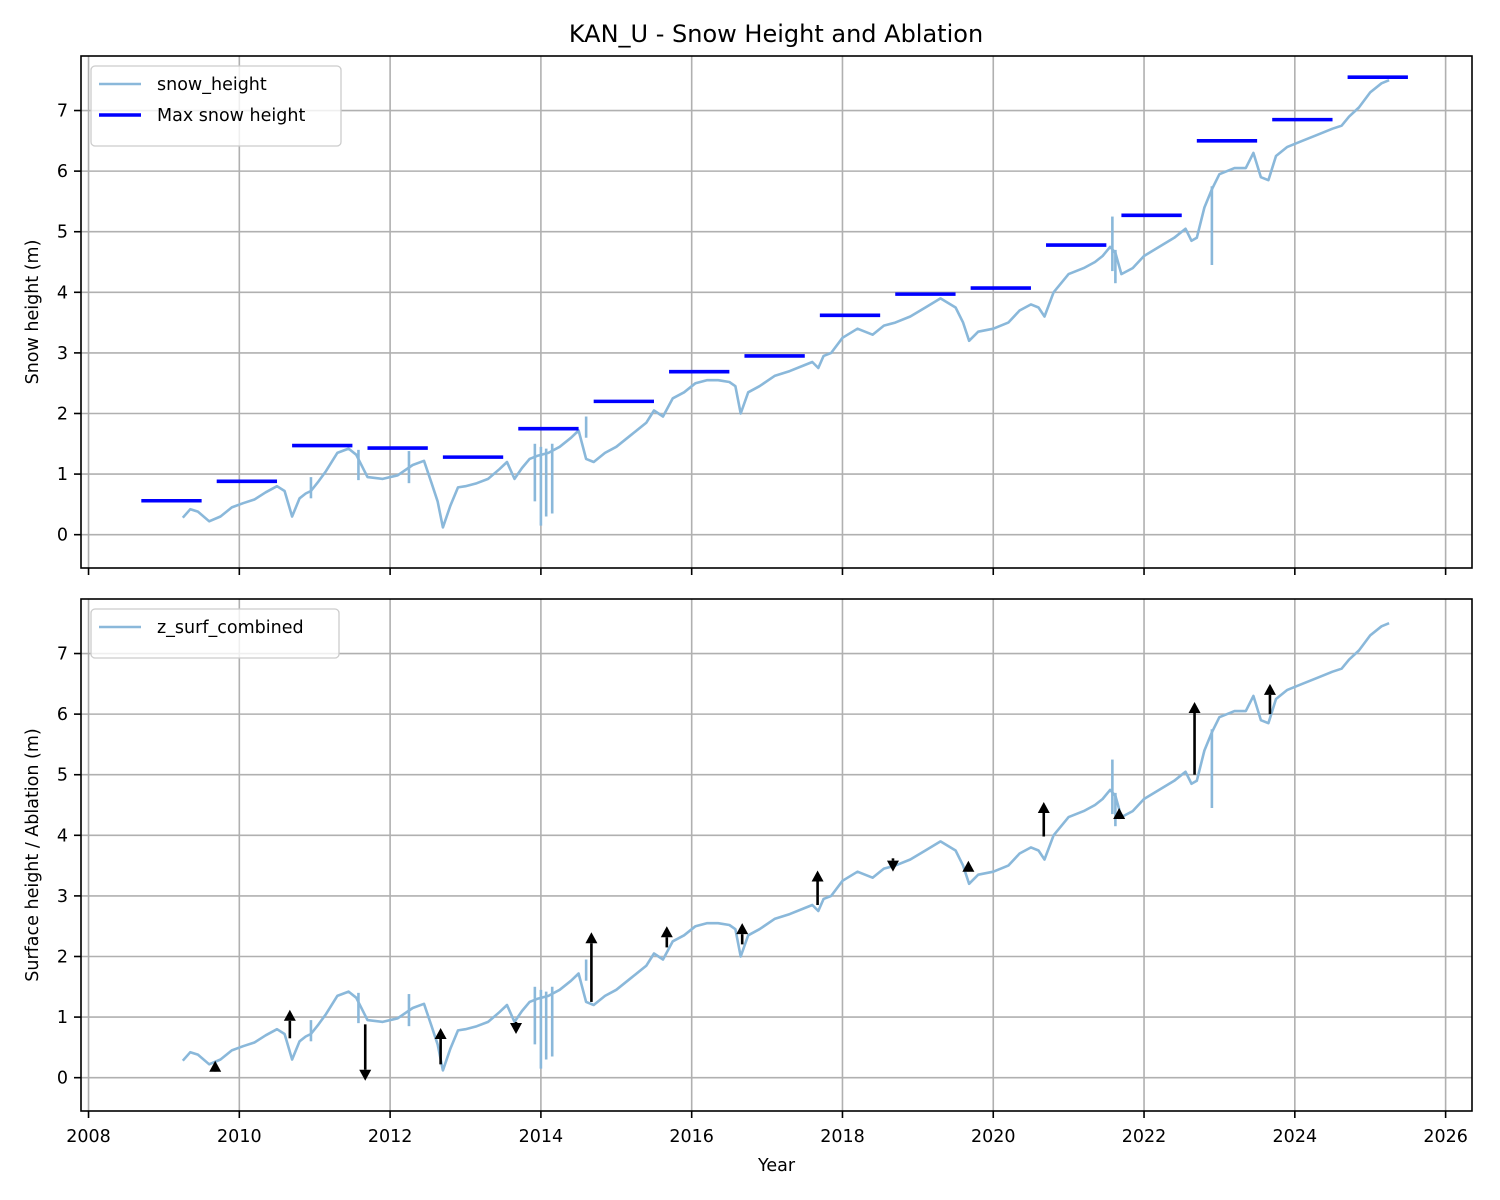 The image size is (1500, 1200). I want to click on legend-label: z_surf_combined, so click(230, 628).